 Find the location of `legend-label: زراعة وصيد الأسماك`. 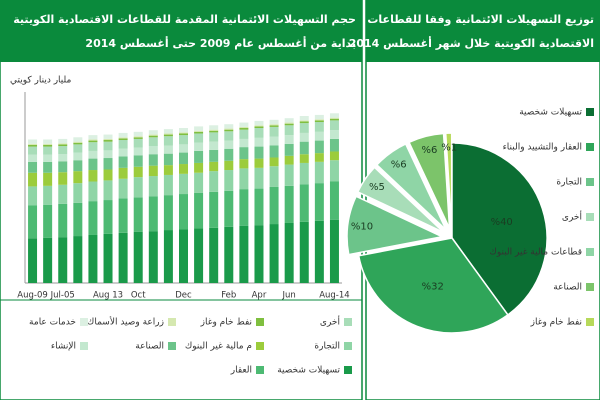

legend-label: زراعة وصيد الأسماك is located at coordinates (125, 322).